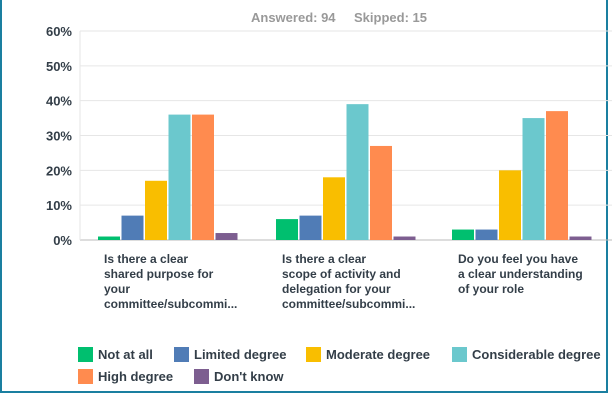 The width and height of the screenshot is (612, 395). I want to click on y-tick-label: 30%, so click(59, 136).